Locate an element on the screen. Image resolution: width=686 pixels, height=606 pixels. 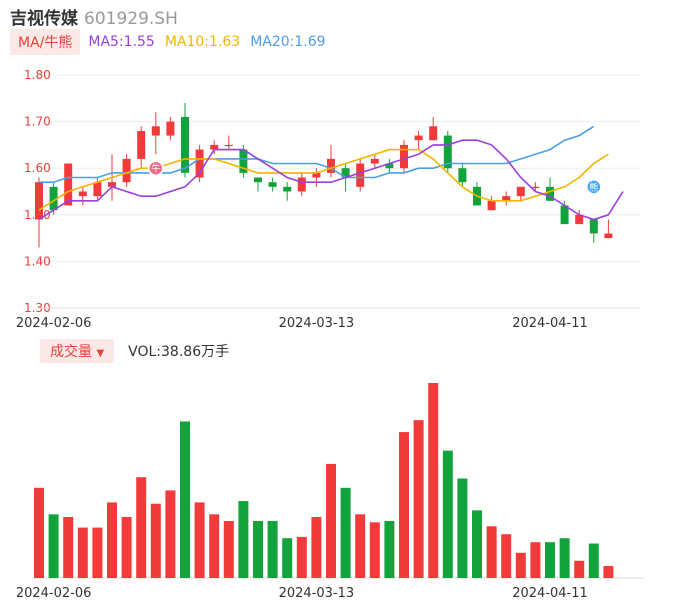
bear-marker-icon: 熊 is located at coordinates (594, 187).